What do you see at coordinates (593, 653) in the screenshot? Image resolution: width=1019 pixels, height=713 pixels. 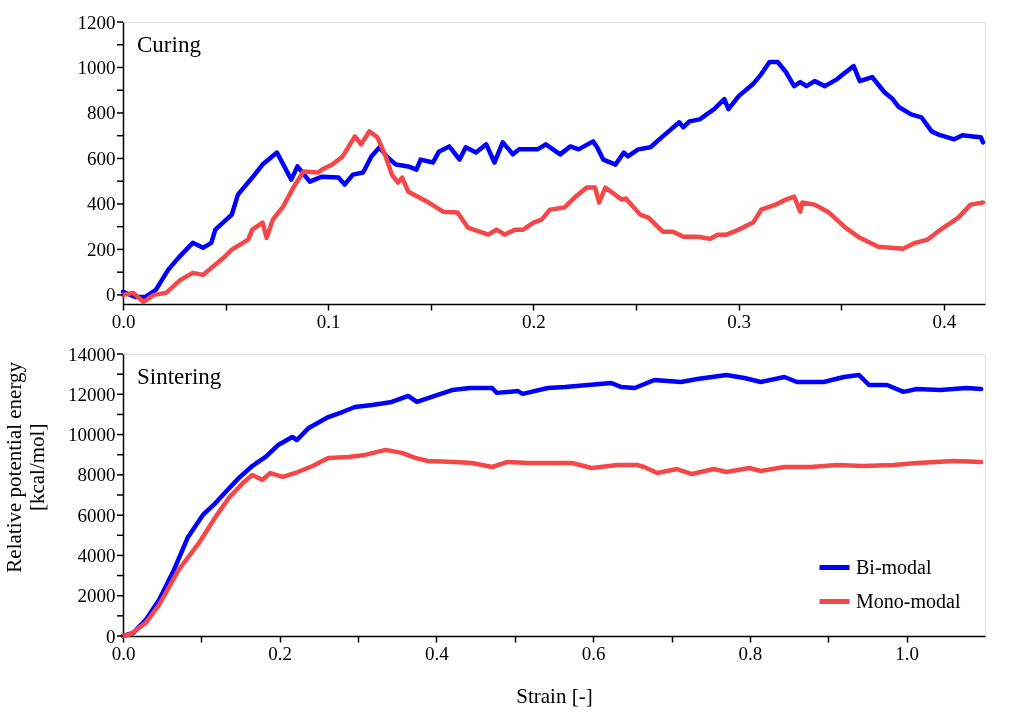 I see `x-tick-label: 0.6` at bounding box center [593, 653].